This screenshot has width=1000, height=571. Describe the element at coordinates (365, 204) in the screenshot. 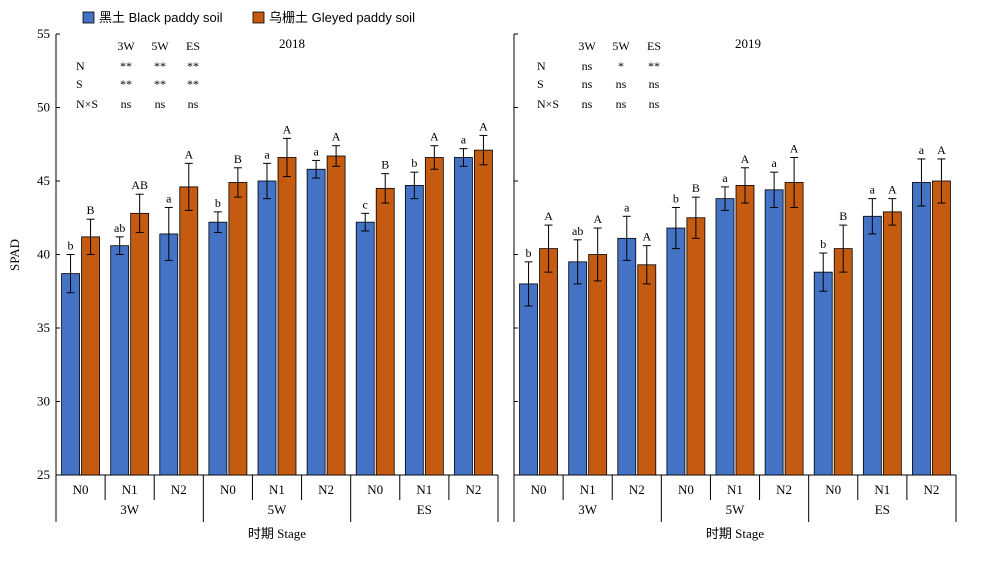

I see `significance-letter: c` at that location.